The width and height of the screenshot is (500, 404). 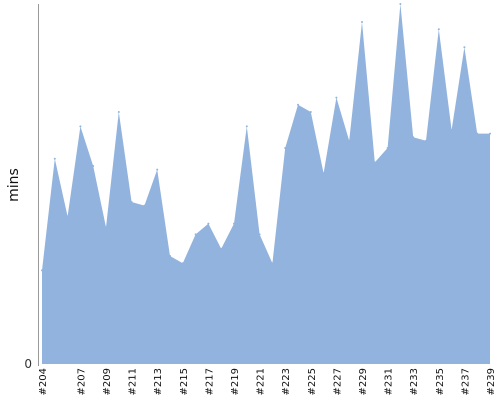 I want to click on x-tick-label: #221, so click(x=261, y=381).